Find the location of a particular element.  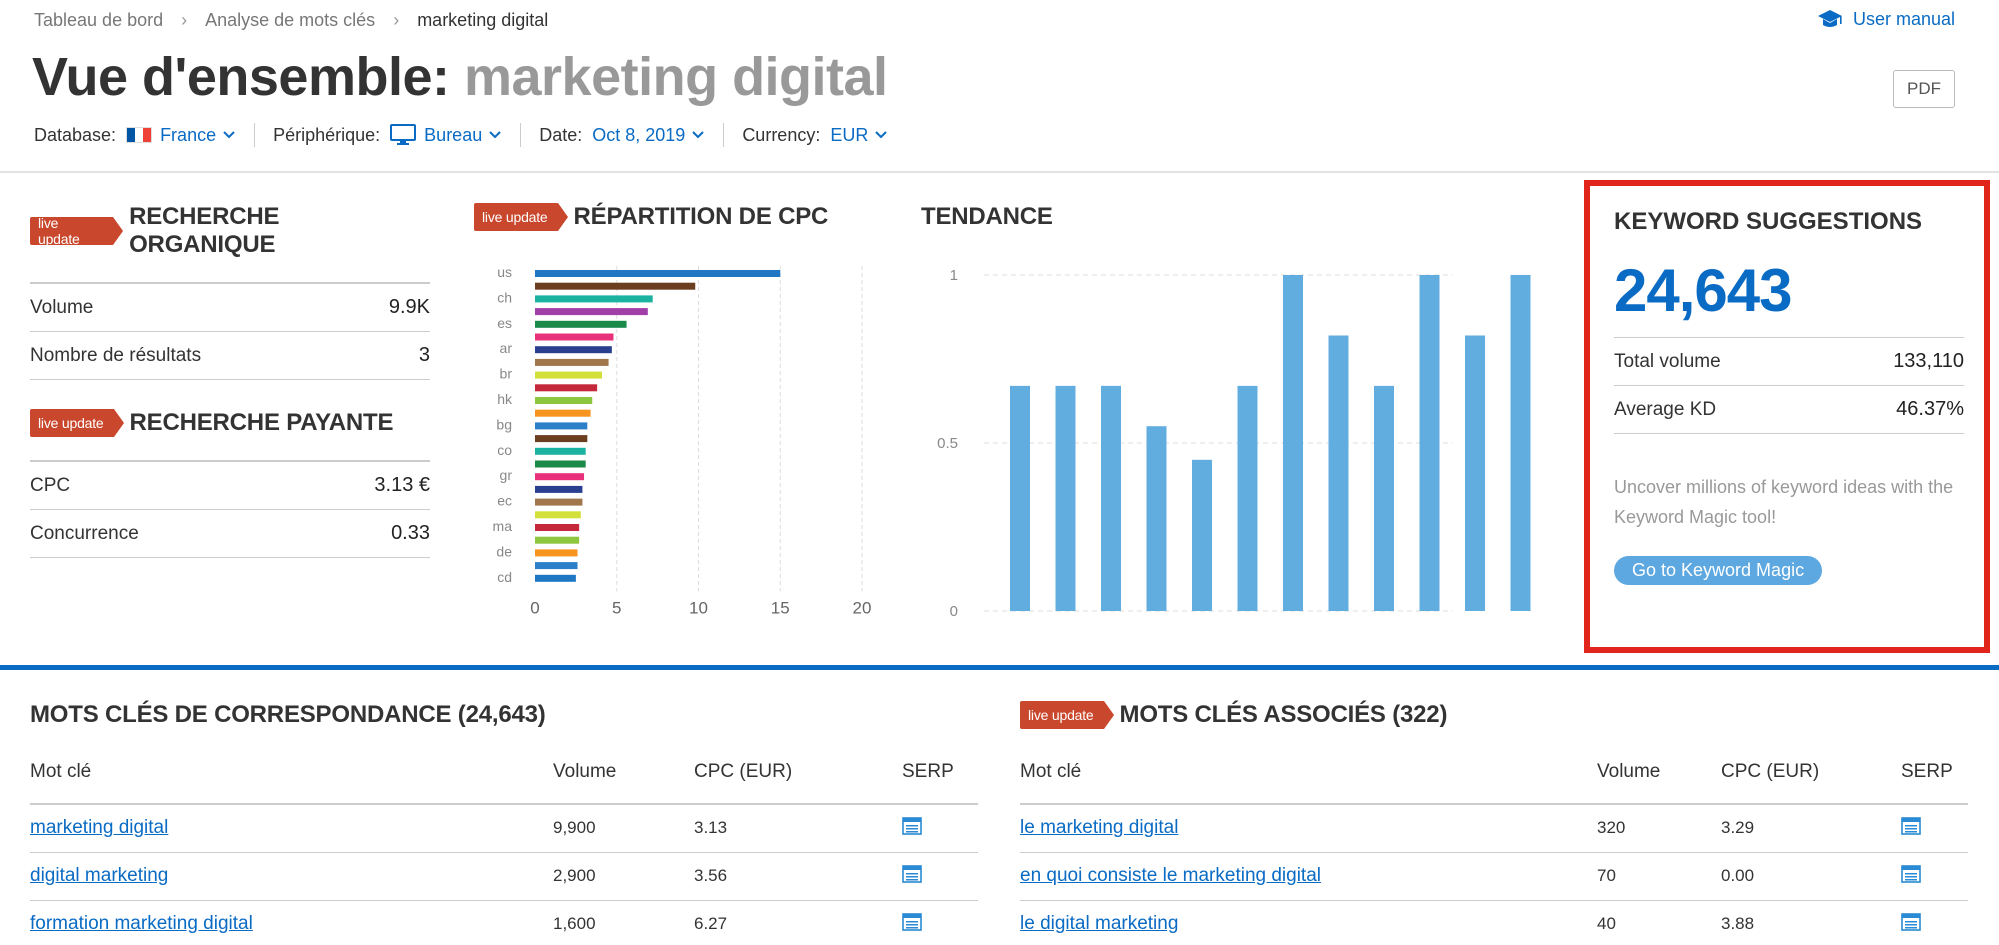

metric-value: 133,110 is located at coordinates (1928, 361).